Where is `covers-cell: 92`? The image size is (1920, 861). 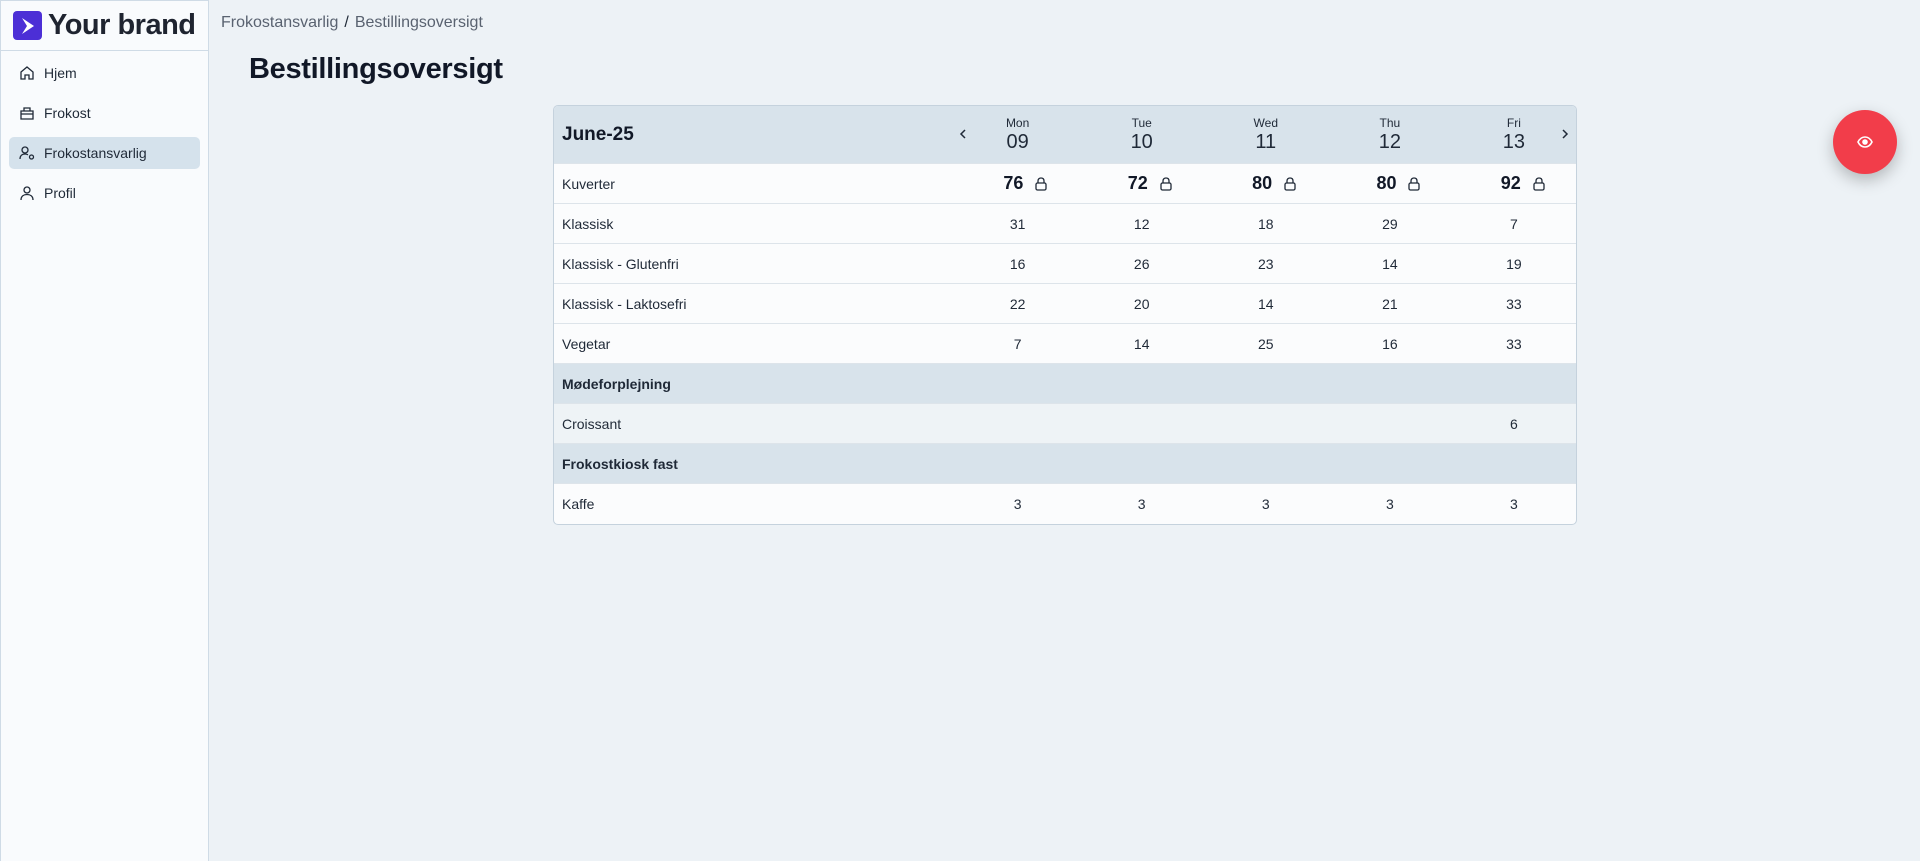
covers-cell: 92 is located at coordinates (1514, 183).